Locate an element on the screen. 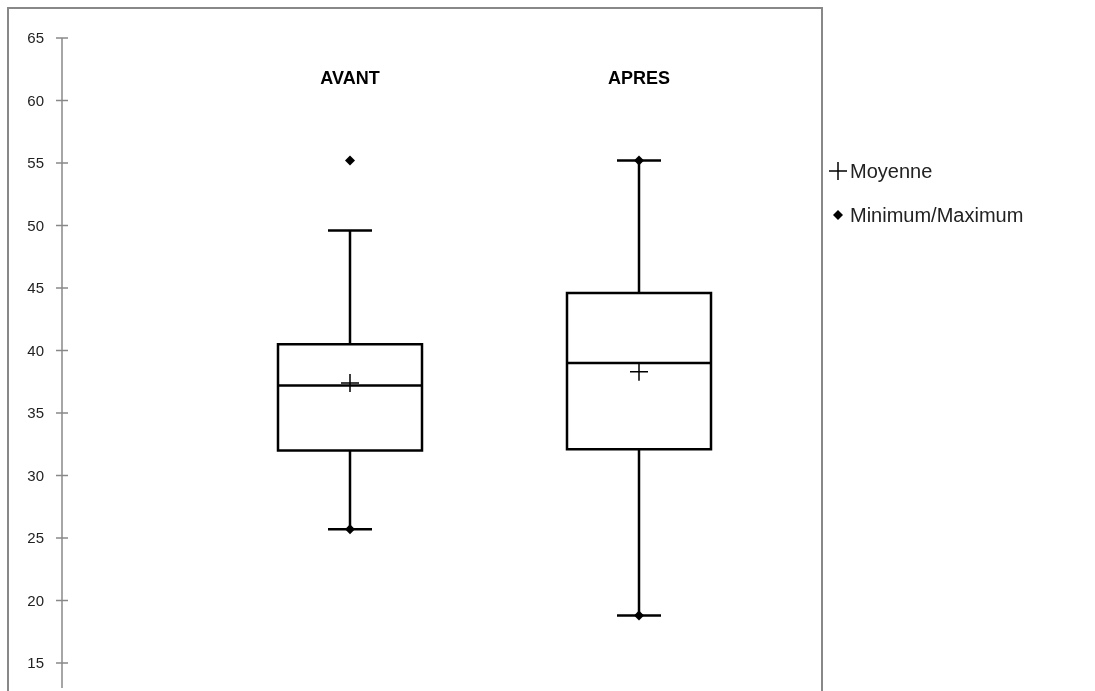 This screenshot has width=1095, height=691. y-tick-label: 50 is located at coordinates (35, 225).